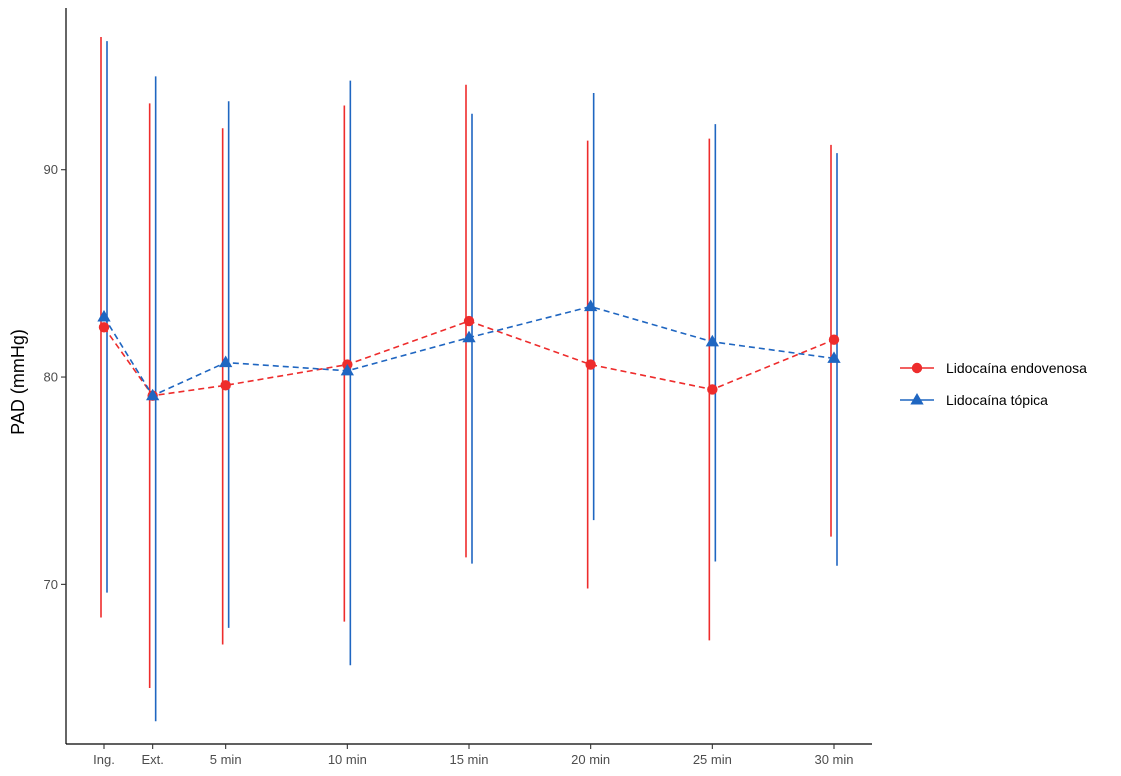 The width and height of the screenshot is (1121, 776). I want to click on x-tick-label: 10 min, so click(347, 759).